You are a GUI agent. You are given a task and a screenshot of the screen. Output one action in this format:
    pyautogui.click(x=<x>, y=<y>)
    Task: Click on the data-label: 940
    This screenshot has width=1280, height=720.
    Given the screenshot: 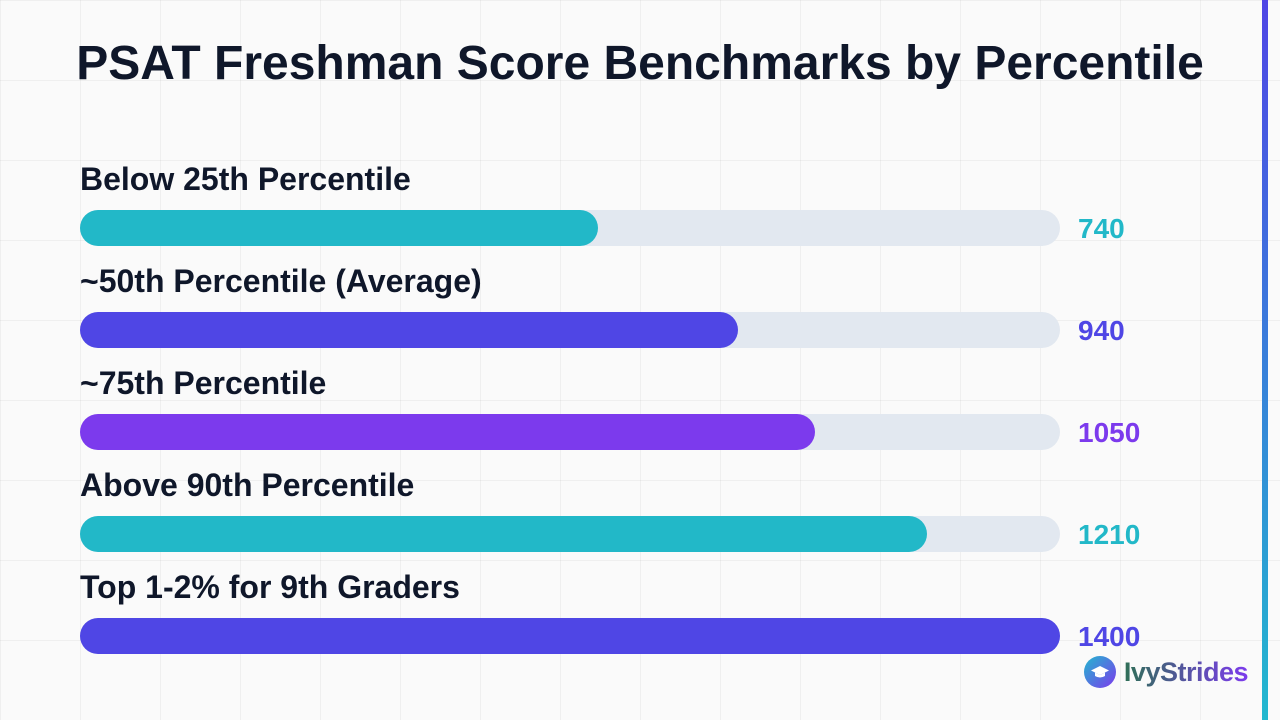 What is the action you would take?
    pyautogui.click(x=1101, y=331)
    